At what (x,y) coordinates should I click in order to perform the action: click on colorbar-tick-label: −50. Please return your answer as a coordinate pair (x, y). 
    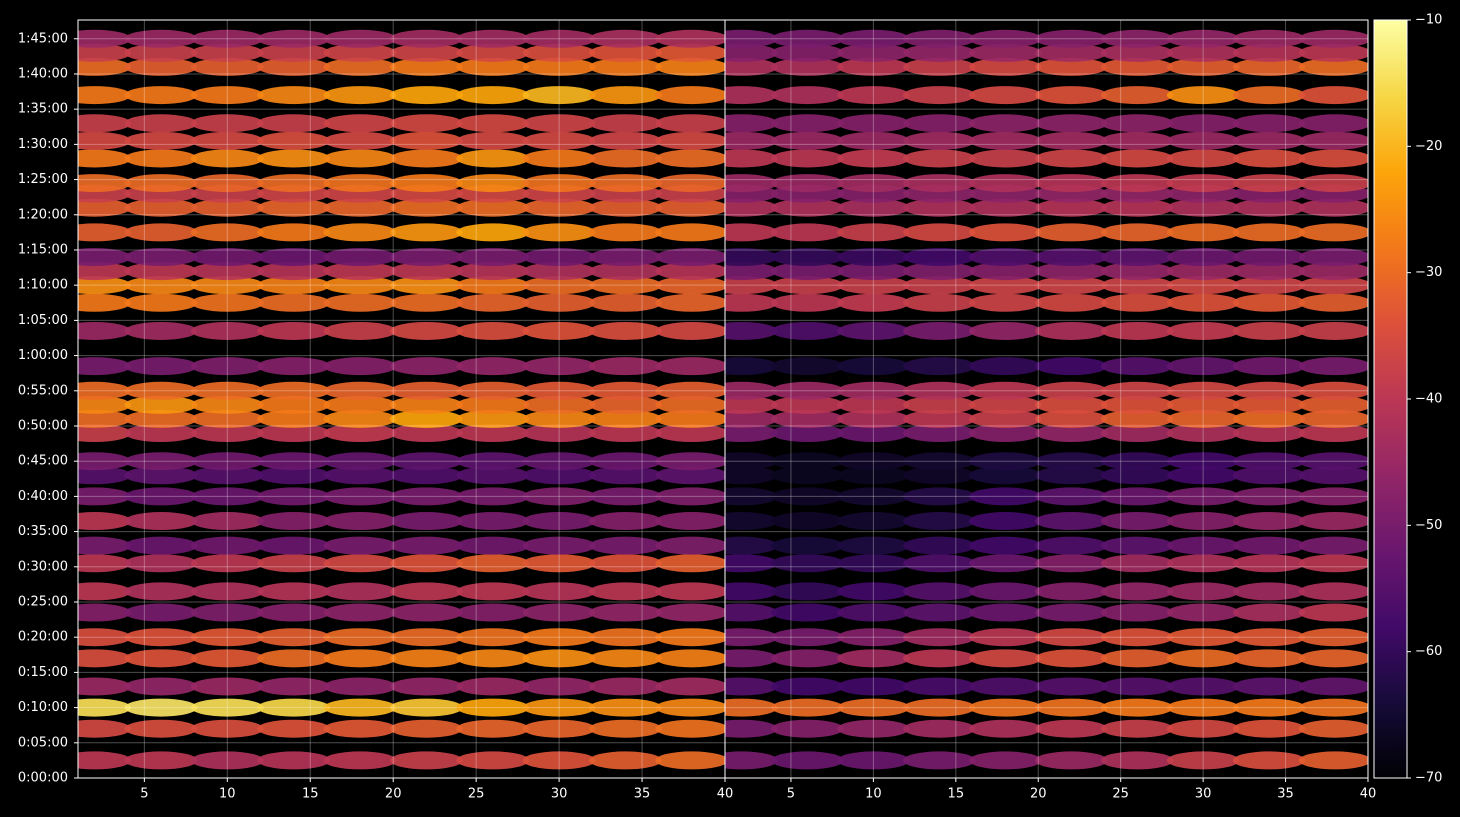
    Looking at the image, I should click on (1428, 525).